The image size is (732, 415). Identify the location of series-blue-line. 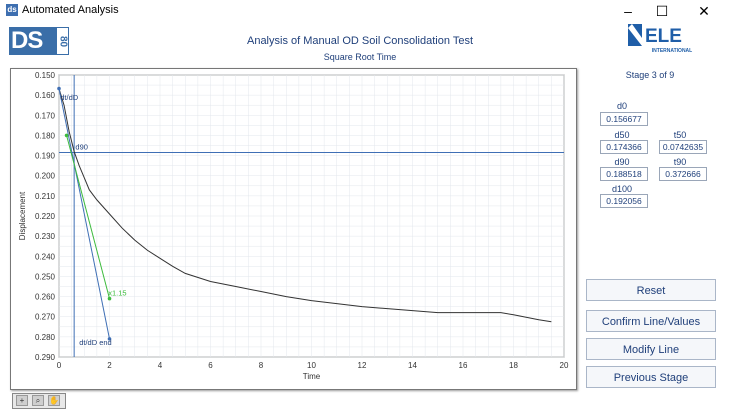
(84, 213).